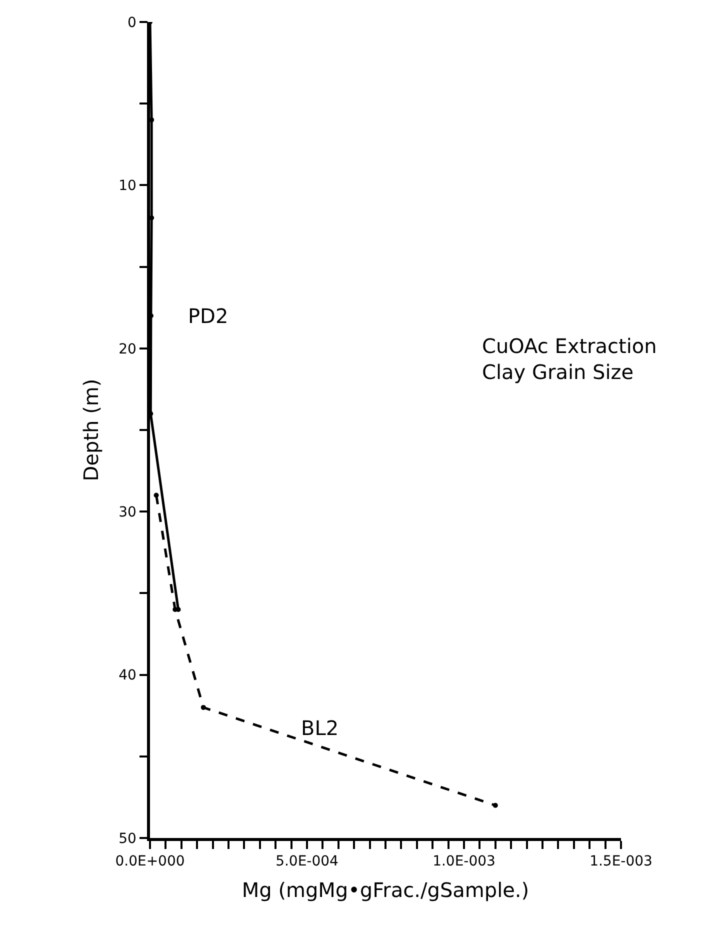 The height and width of the screenshot is (933, 711). I want to click on series-label: PD2, so click(208, 316).